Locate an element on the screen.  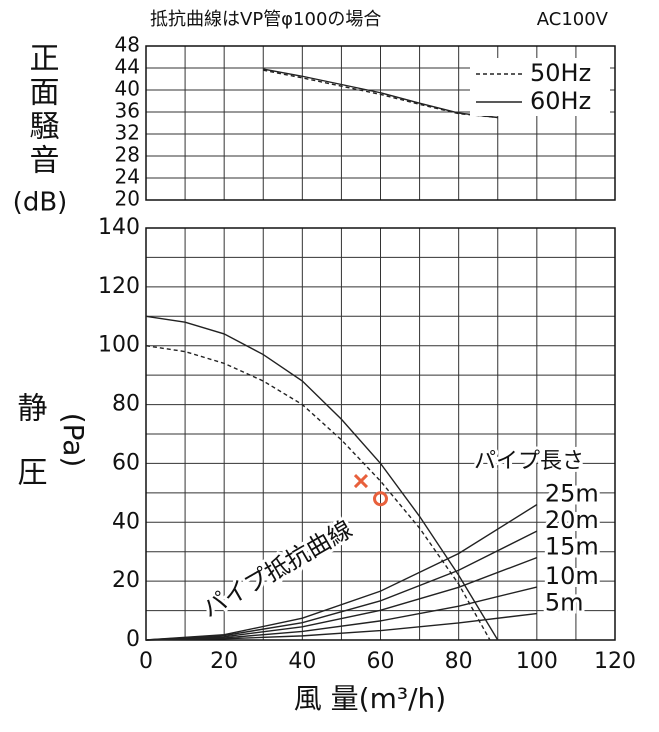
x-tick-label: 0 is located at coordinates (146, 661).